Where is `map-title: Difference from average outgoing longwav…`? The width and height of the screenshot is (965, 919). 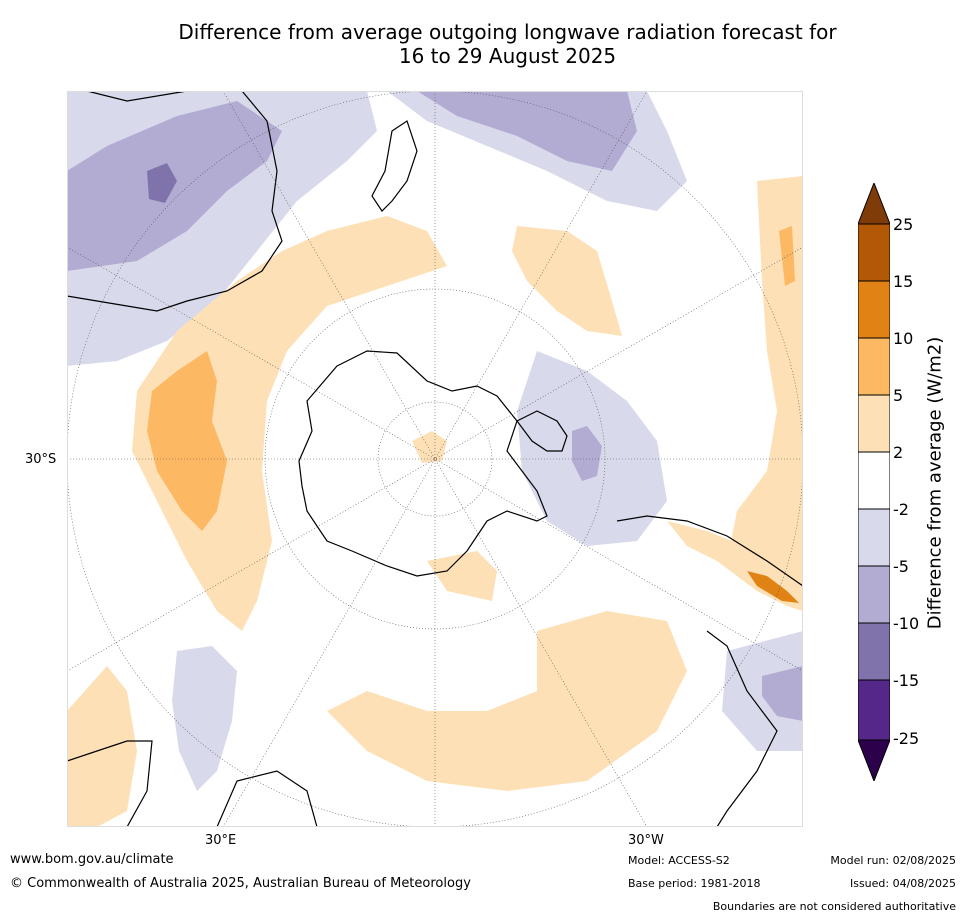 map-title: Difference from average outgoing longwav… is located at coordinates (507, 44).